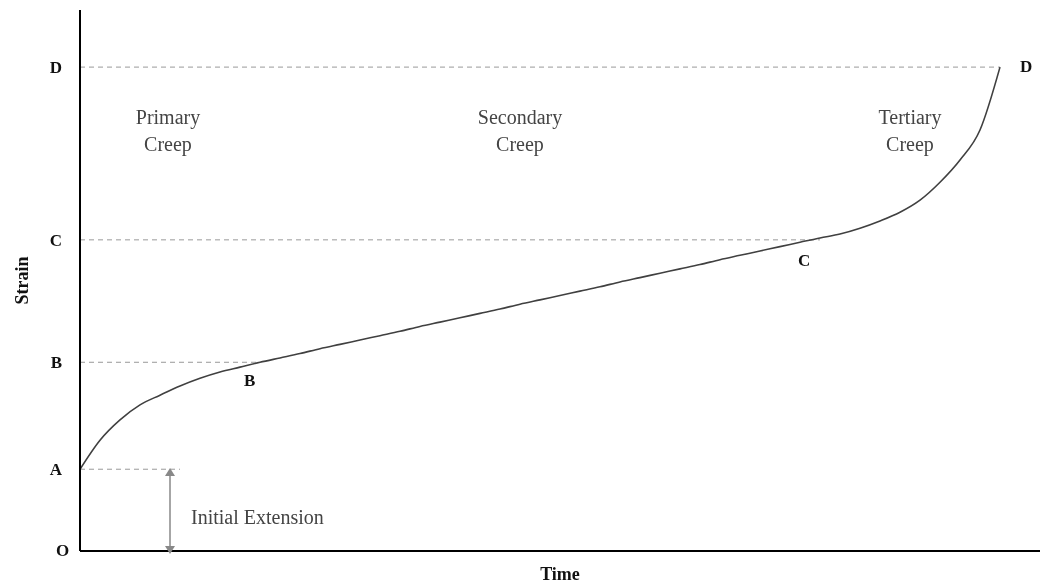  I want to click on annotation: Initial Extension, so click(258, 517).